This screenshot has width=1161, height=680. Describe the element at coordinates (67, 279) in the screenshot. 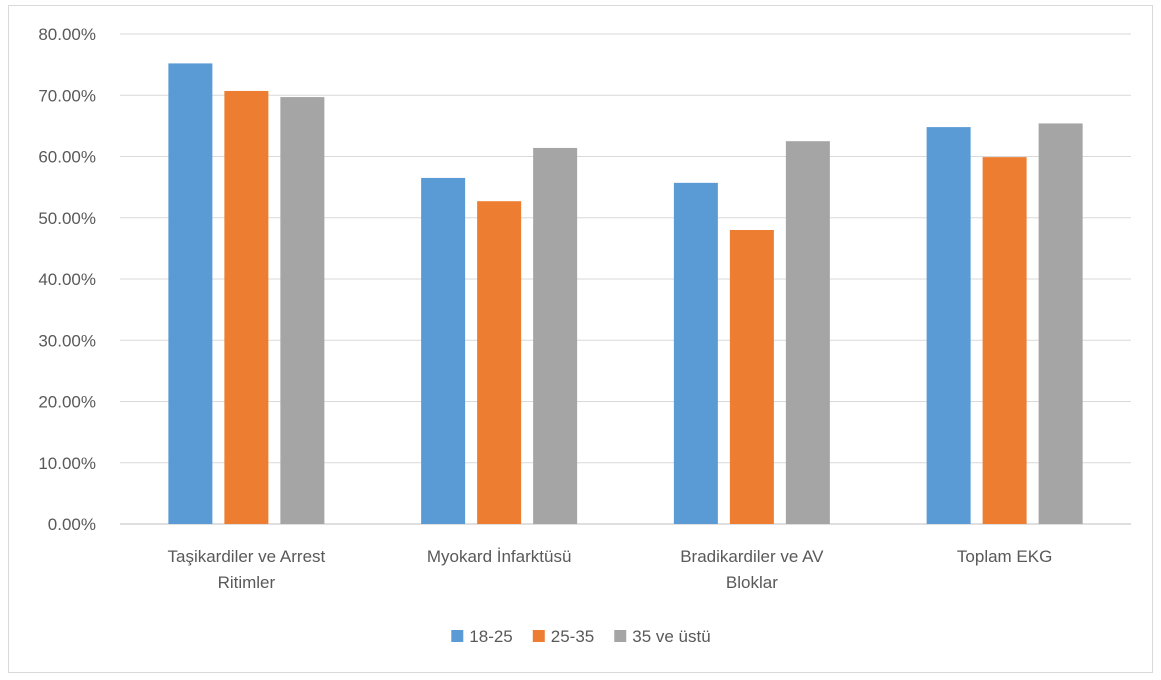

I see `y-tick-label: 40.00%` at that location.